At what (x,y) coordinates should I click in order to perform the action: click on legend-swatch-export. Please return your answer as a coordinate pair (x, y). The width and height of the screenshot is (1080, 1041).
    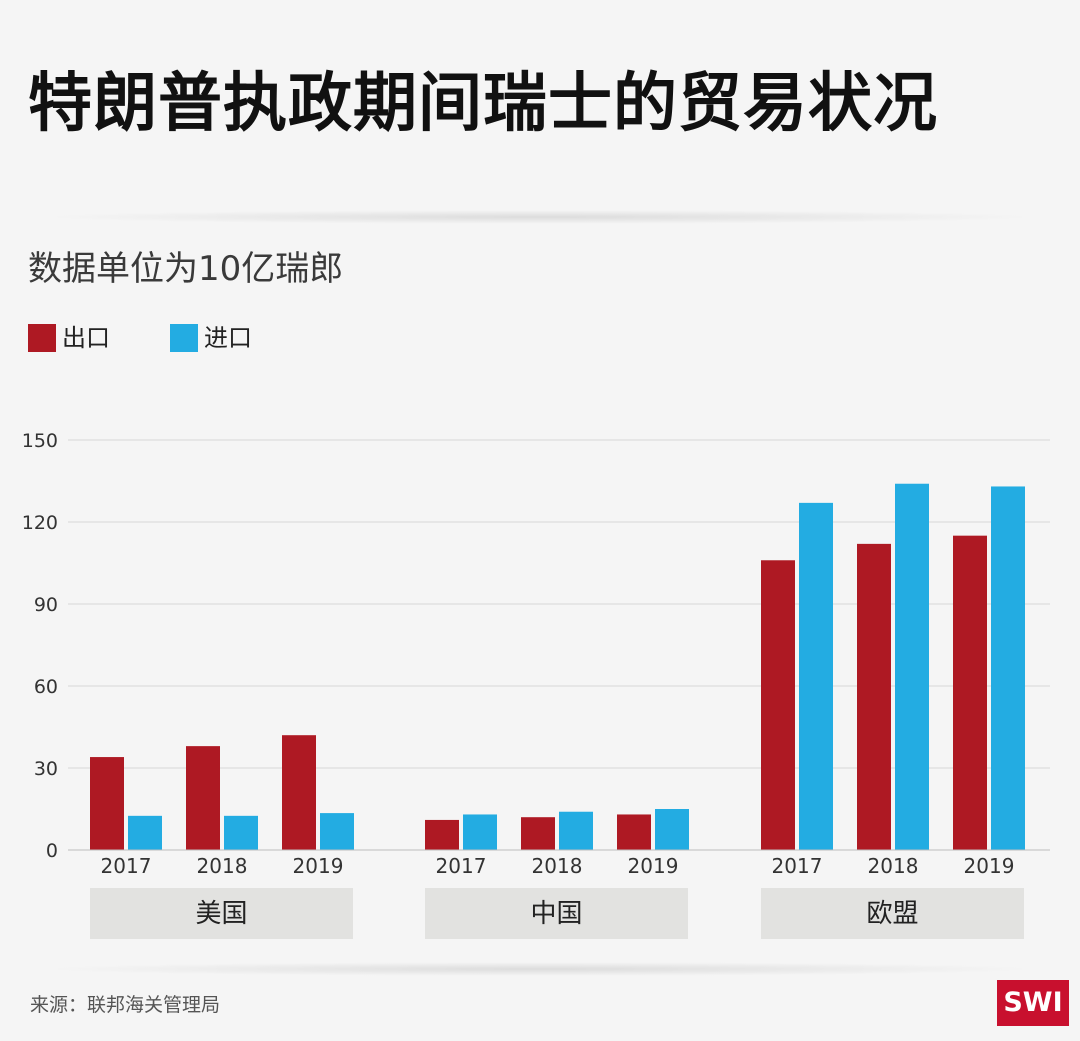
    Looking at the image, I should click on (42, 338).